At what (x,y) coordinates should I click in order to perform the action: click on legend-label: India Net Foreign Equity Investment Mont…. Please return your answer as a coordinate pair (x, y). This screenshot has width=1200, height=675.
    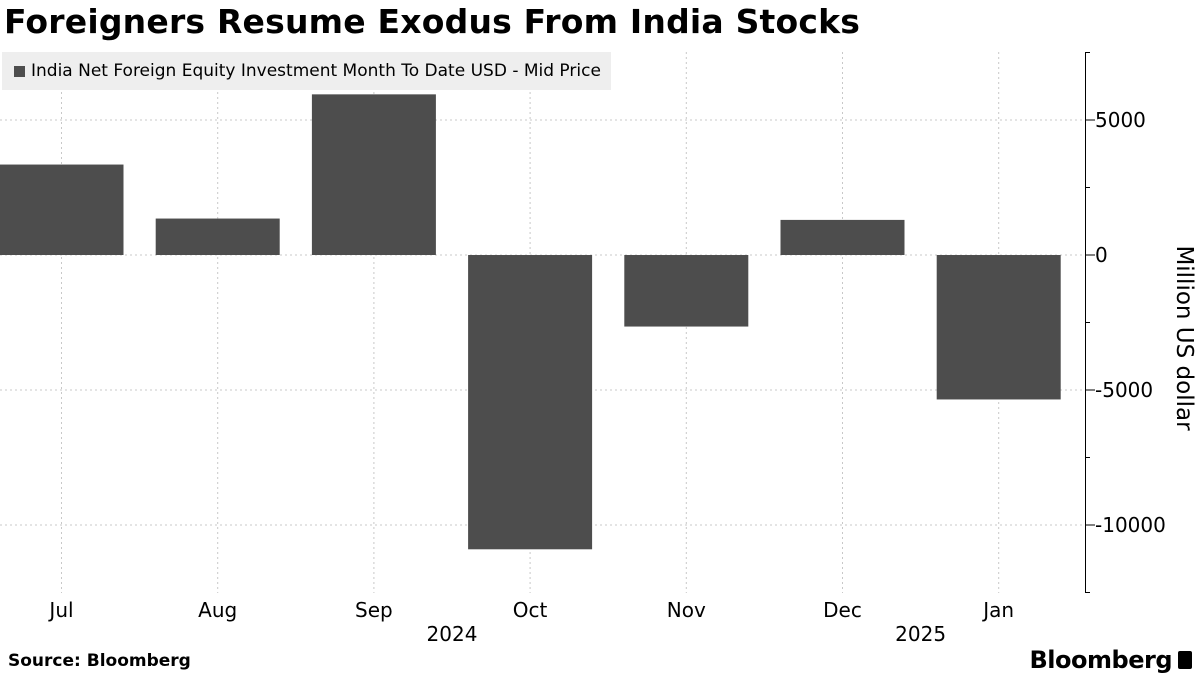
    Looking at the image, I should click on (316, 71).